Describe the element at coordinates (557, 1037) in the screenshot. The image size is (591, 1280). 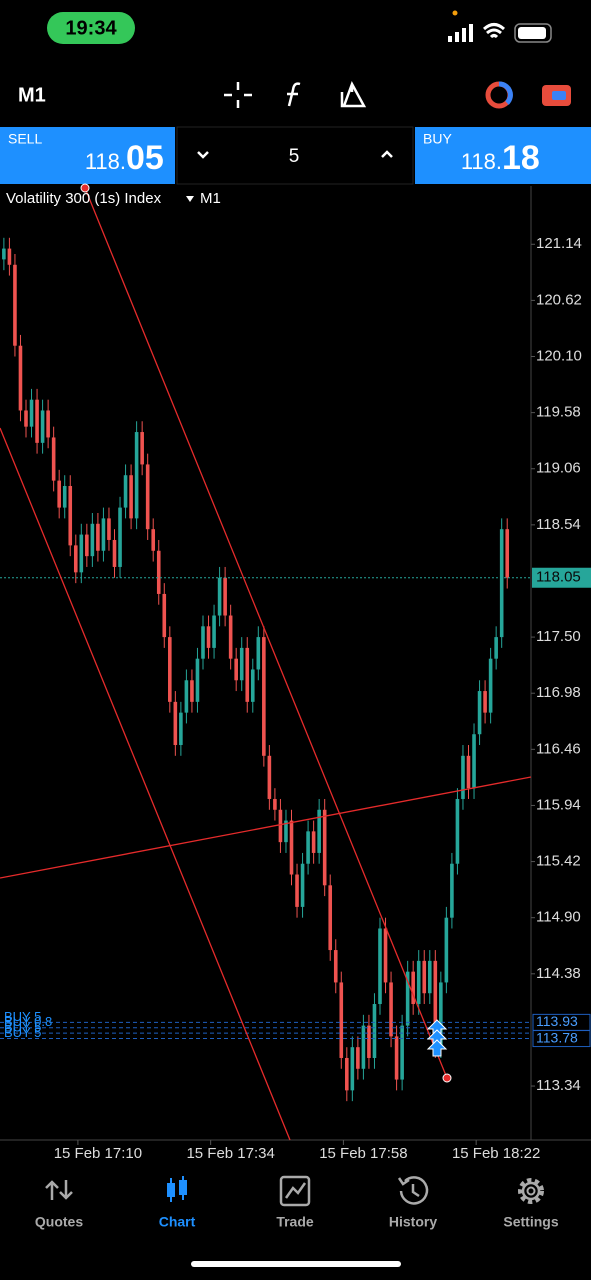
I see `order-price-label: 113.78` at that location.